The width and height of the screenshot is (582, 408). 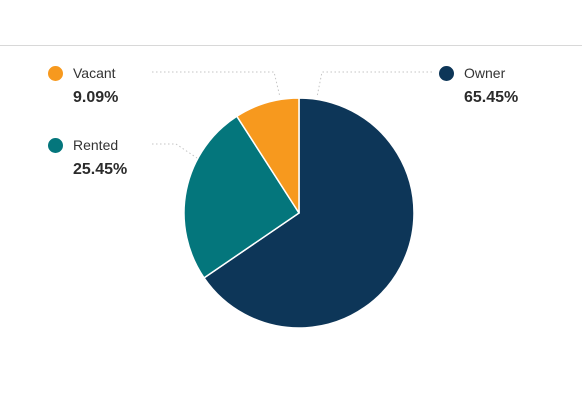 I want to click on pie-slice-rented, so click(x=241, y=197).